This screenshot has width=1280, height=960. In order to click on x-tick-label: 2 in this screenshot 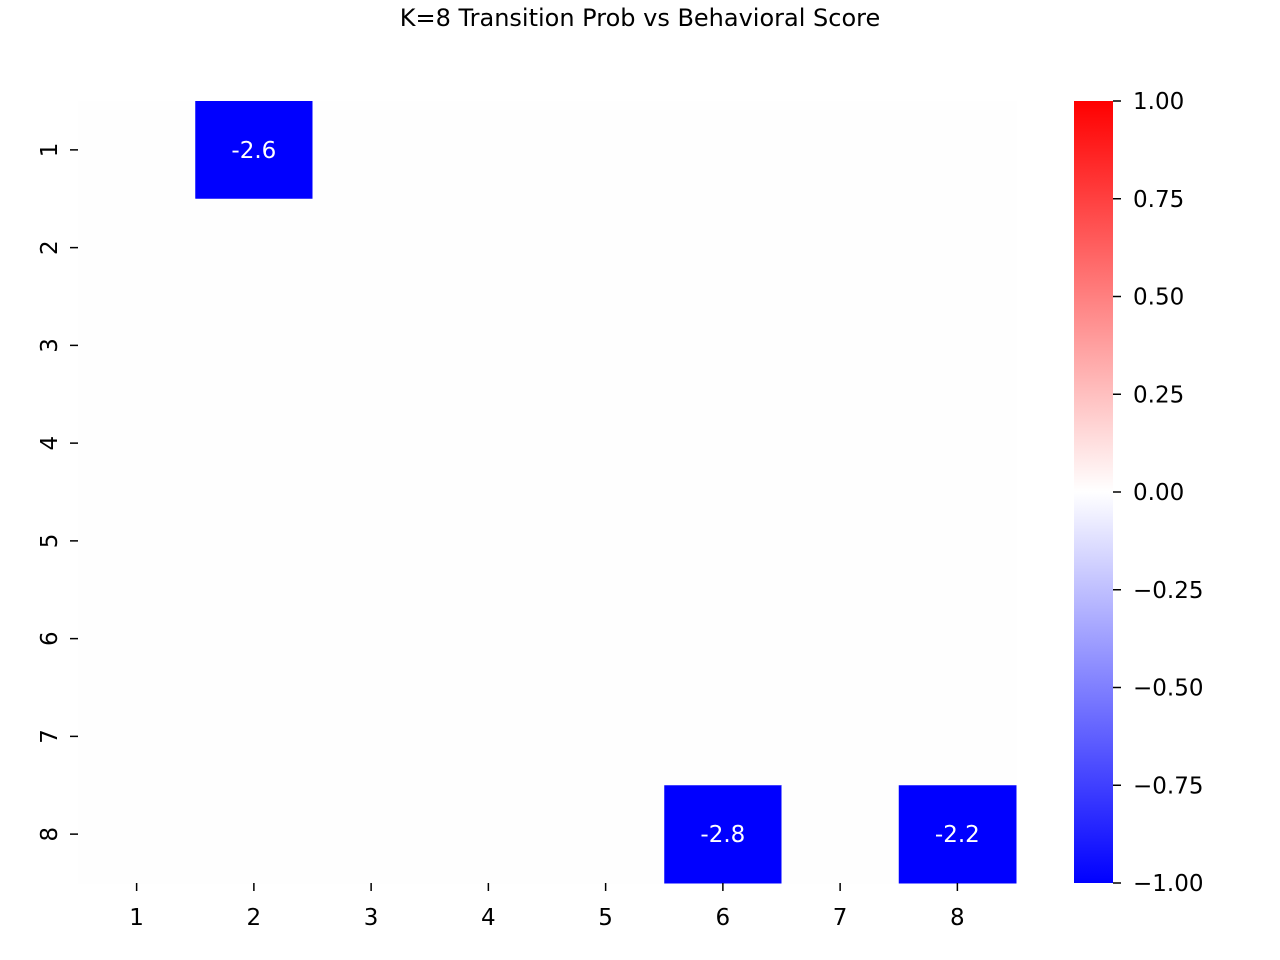, I will do `click(254, 918)`.